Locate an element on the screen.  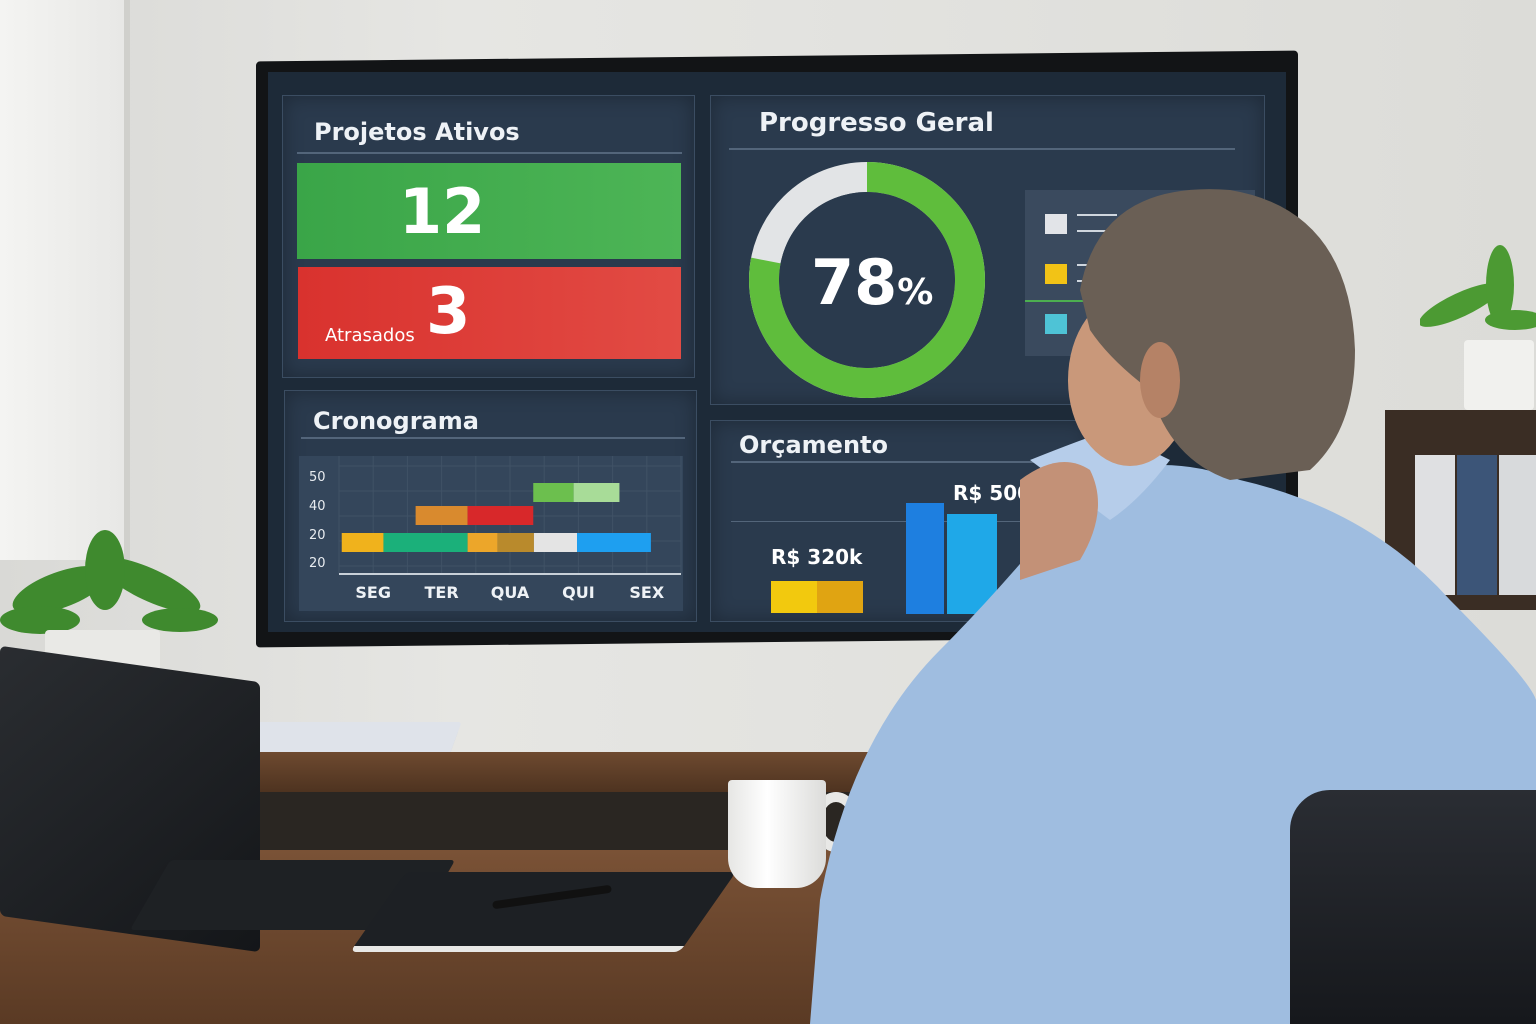
y-tick-label: 40 is located at coordinates (317, 506).